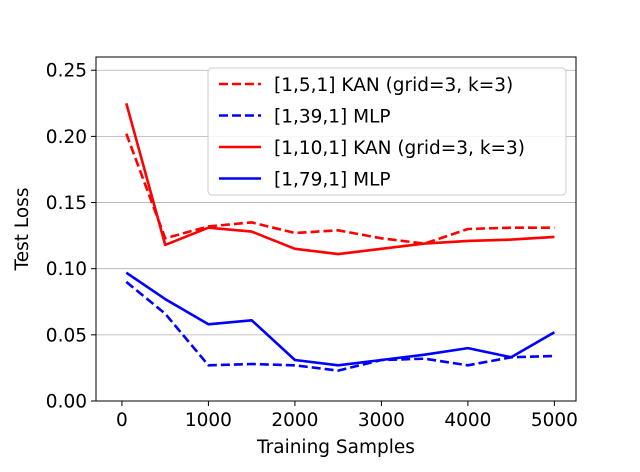 This screenshot has height=472, width=640. What do you see at coordinates (393, 85) in the screenshot?
I see `legend-label: [1,5,1] KAN (grid=3, k=3)` at bounding box center [393, 85].